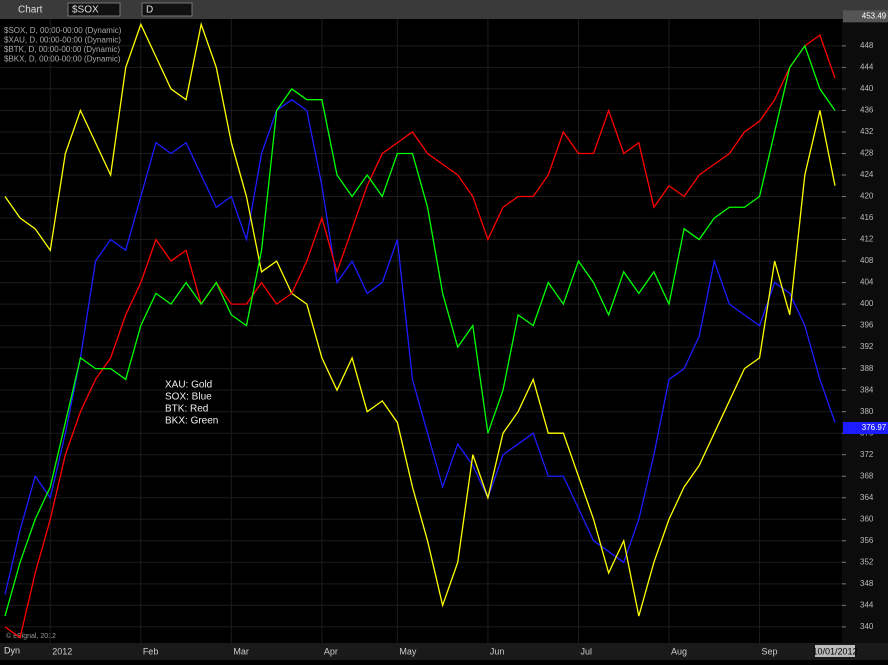 Image resolution: width=888 pixels, height=665 pixels. I want to click on x-tick-label: Sep, so click(770, 651).